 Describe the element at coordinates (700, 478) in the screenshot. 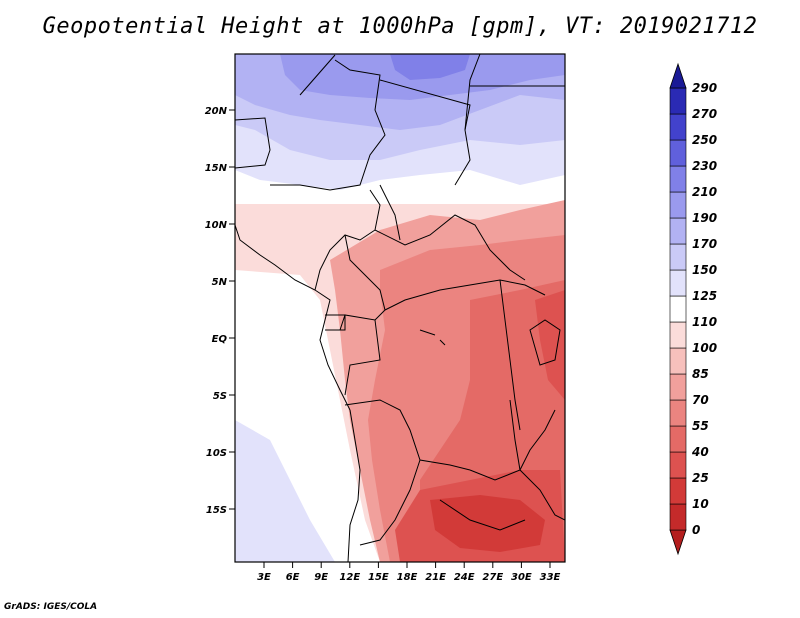

I see `colorbar-label: 25` at that location.